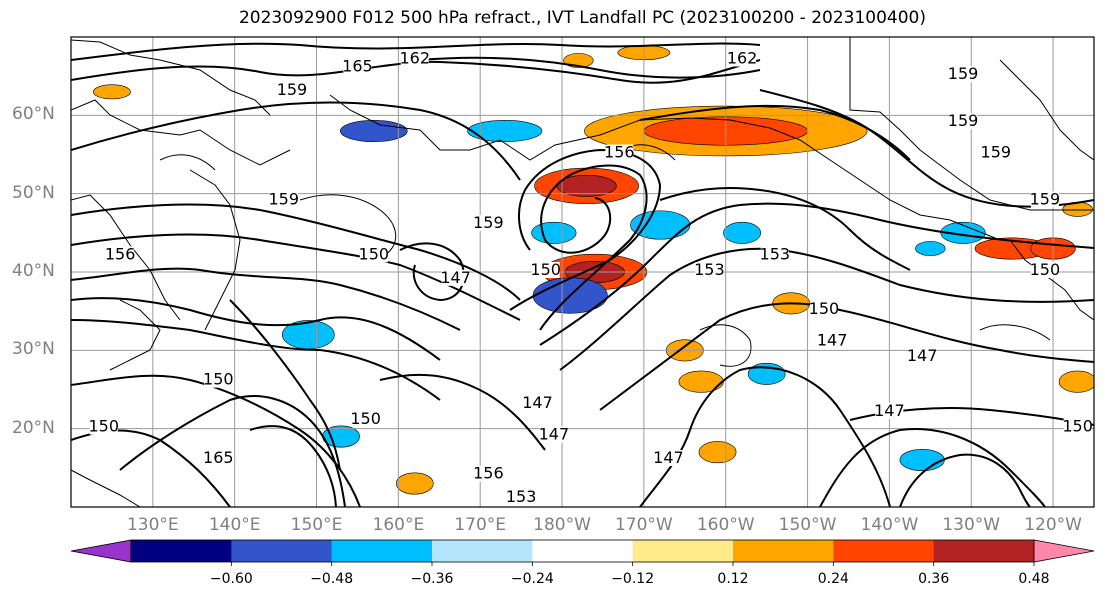 The width and height of the screenshot is (1105, 601). Describe the element at coordinates (532, 579) in the screenshot. I see `colorbar-tick-label: −0.24` at that location.